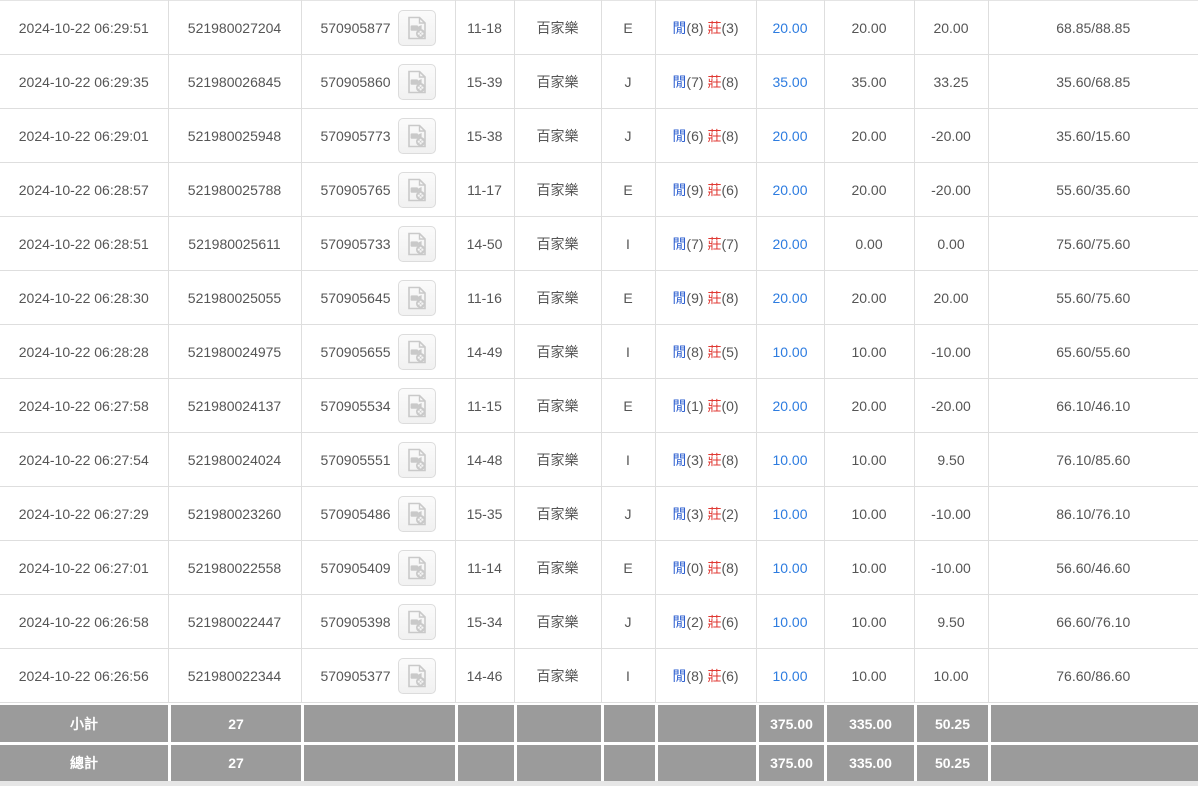  Describe the element at coordinates (84, 459) in the screenshot. I see `bet-time-cell: 2024-10-22 06:27:54` at that location.